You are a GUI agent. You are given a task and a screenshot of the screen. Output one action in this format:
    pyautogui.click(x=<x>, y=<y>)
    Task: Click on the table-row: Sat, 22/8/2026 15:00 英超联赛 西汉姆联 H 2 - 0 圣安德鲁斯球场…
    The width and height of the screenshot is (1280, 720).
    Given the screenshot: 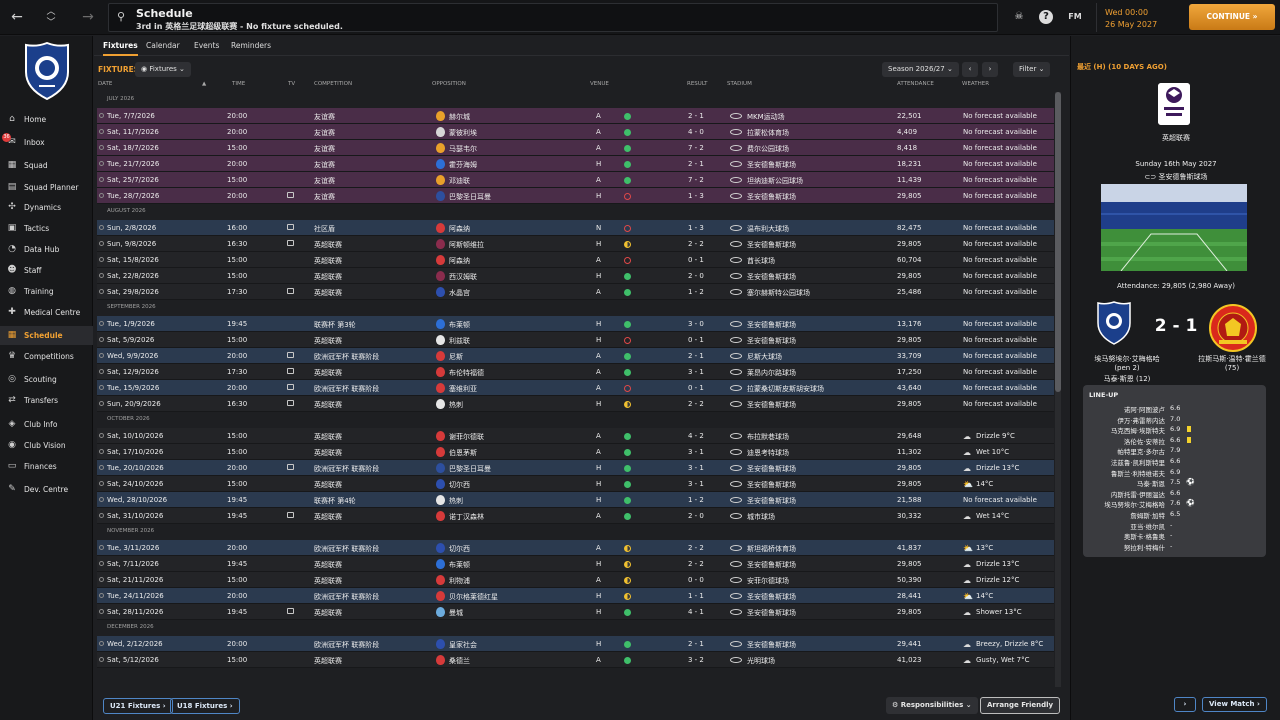 What is the action you would take?
    pyautogui.click(x=575, y=276)
    